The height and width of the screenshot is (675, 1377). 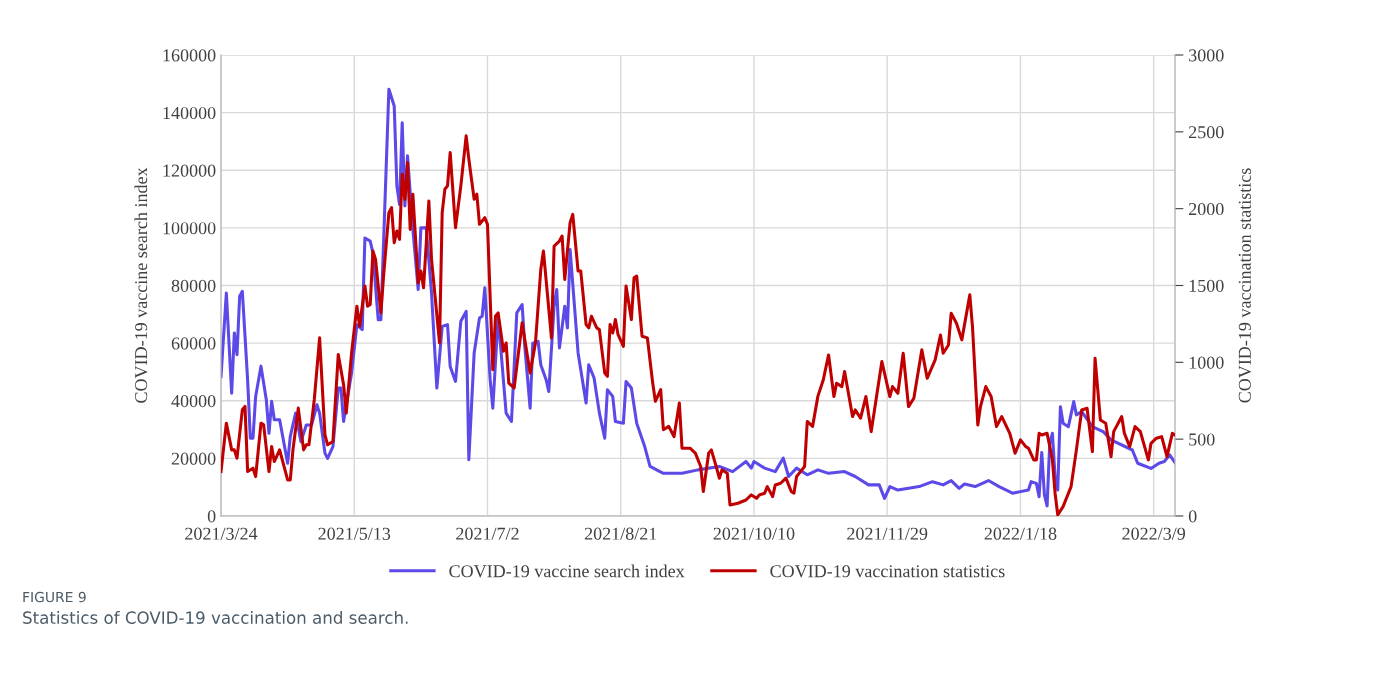 I want to click on legend-label: COVID-19 vaccine search index, so click(x=567, y=571).